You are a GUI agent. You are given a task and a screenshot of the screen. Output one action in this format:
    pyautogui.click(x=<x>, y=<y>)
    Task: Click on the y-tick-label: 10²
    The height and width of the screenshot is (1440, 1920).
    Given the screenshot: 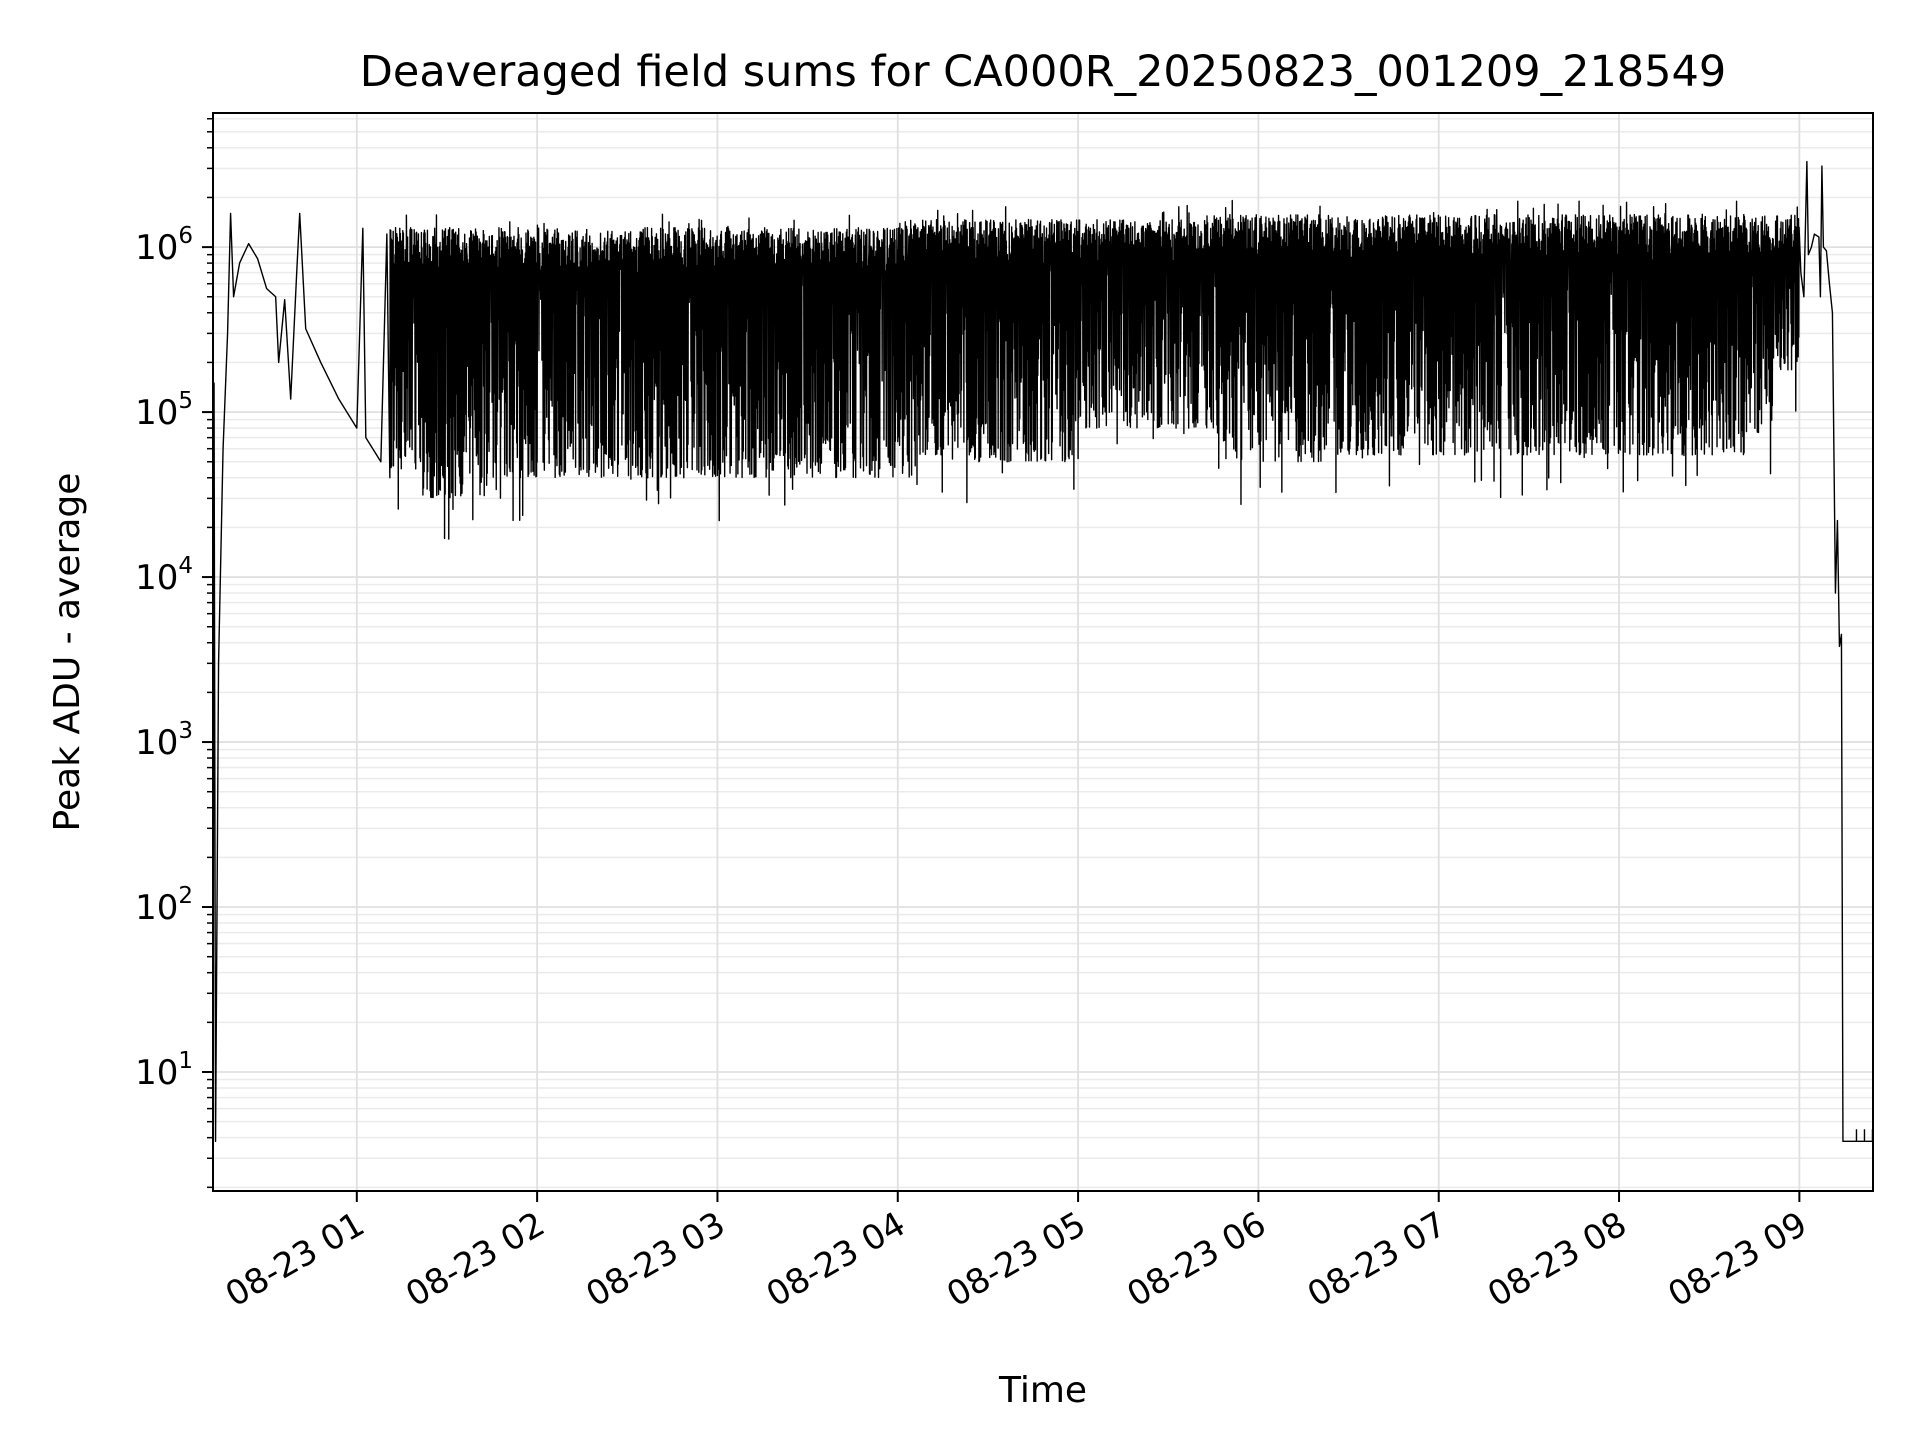 What is the action you would take?
    pyautogui.click(x=164, y=905)
    